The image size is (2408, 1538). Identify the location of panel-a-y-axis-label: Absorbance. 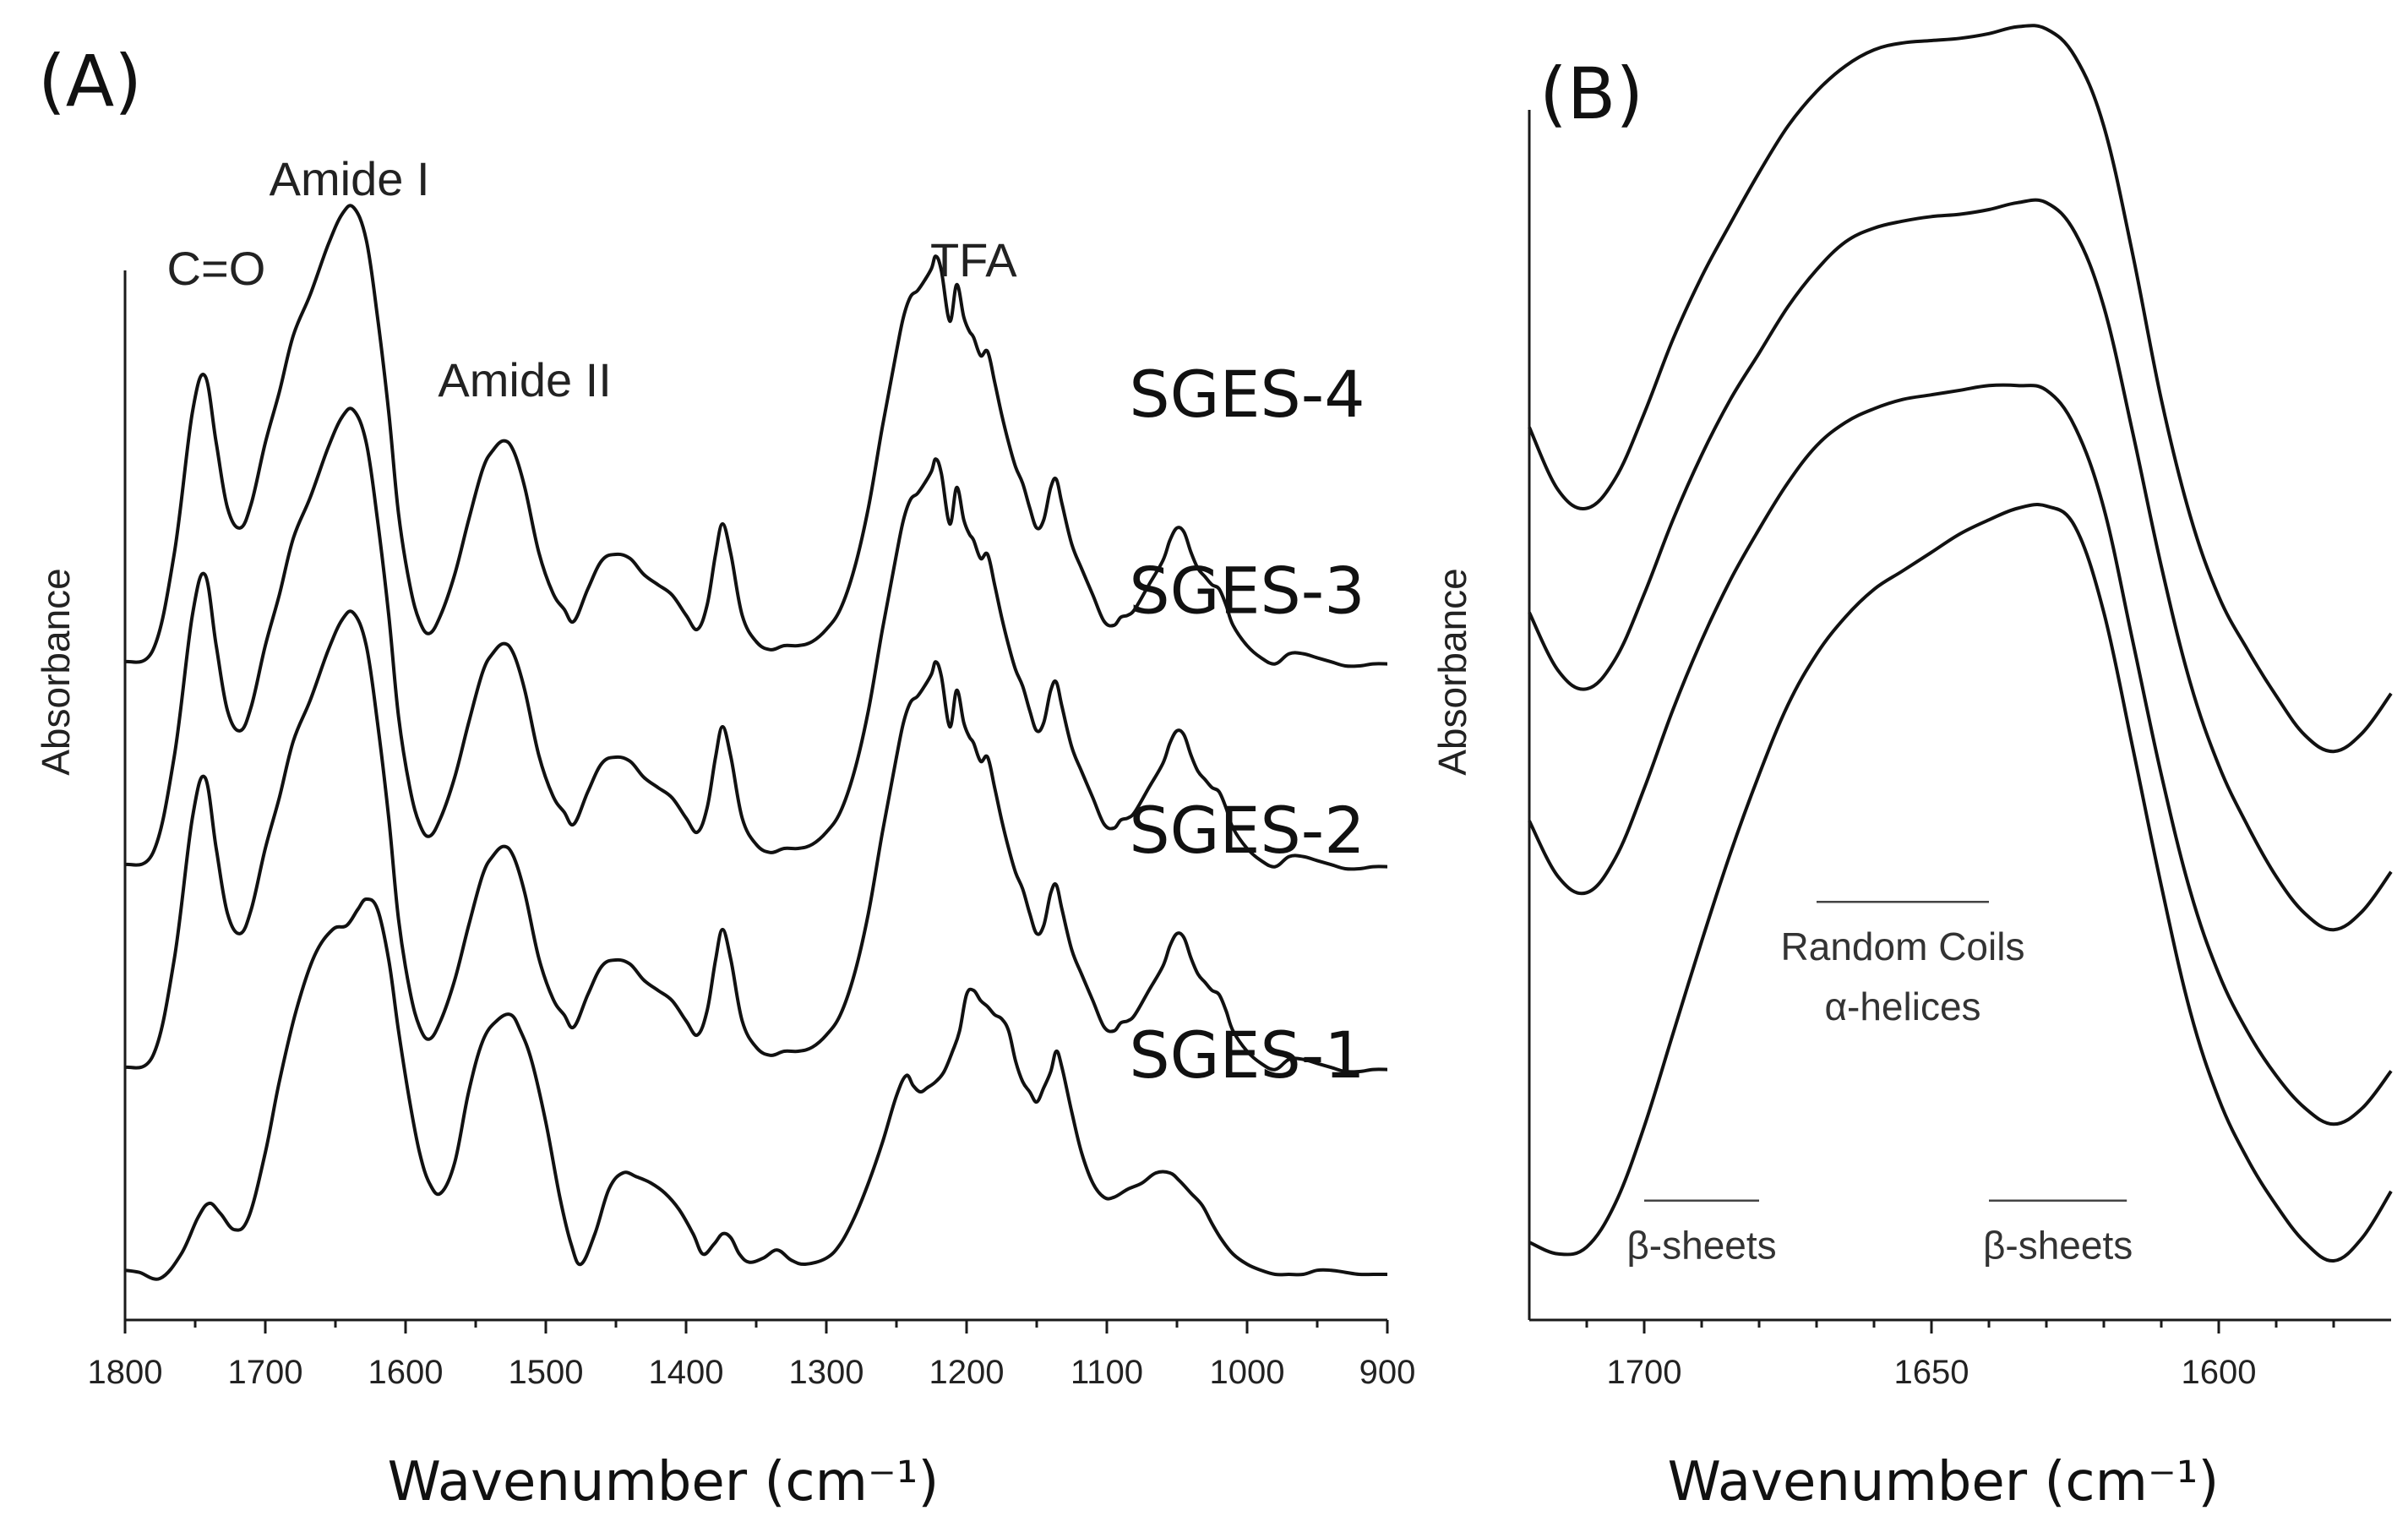
(56, 672).